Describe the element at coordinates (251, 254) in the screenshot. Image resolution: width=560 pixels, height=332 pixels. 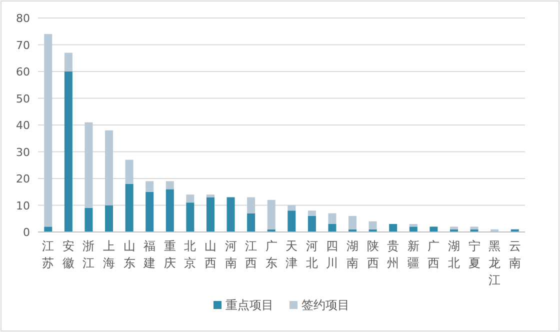
I see `x-tick-label: 江西` at that location.